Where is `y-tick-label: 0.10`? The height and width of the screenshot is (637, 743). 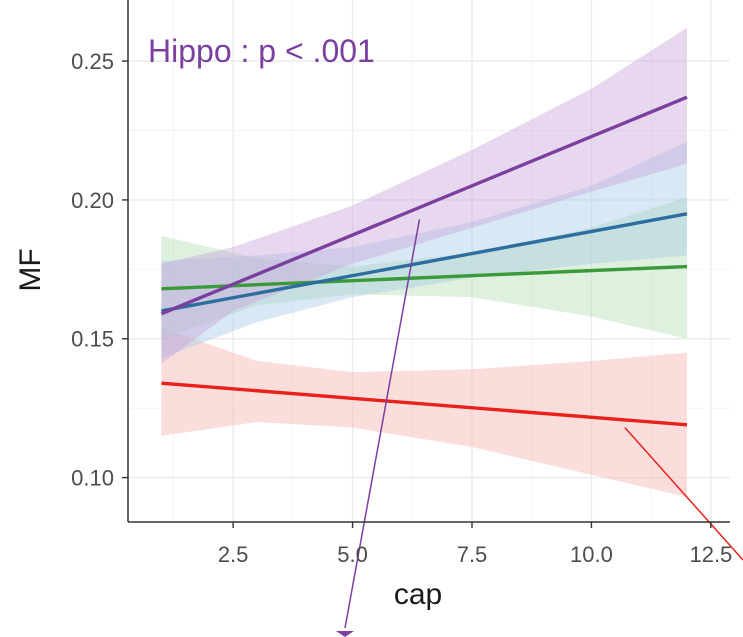
y-tick-label: 0.10 is located at coordinates (92, 478).